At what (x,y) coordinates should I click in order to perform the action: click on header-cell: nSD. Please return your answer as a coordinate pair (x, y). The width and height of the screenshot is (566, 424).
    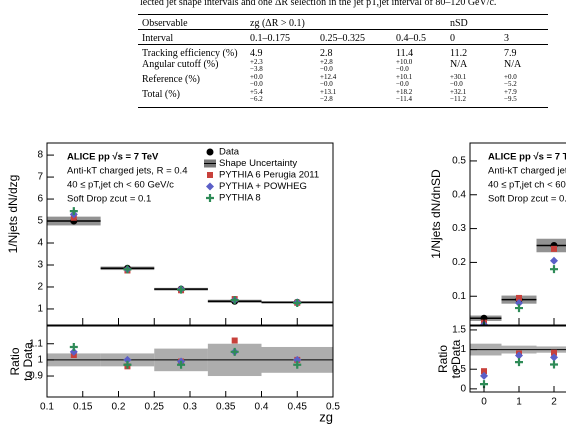
    Looking at the image, I should click on (497, 22).